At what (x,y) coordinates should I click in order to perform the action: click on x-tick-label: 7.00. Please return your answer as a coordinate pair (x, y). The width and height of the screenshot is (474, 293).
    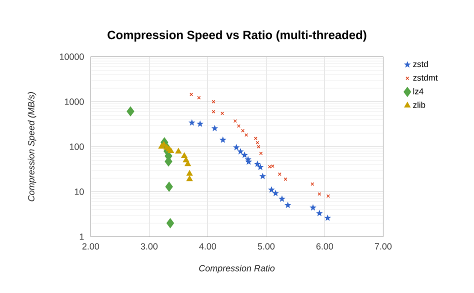
    Looking at the image, I should click on (383, 246).